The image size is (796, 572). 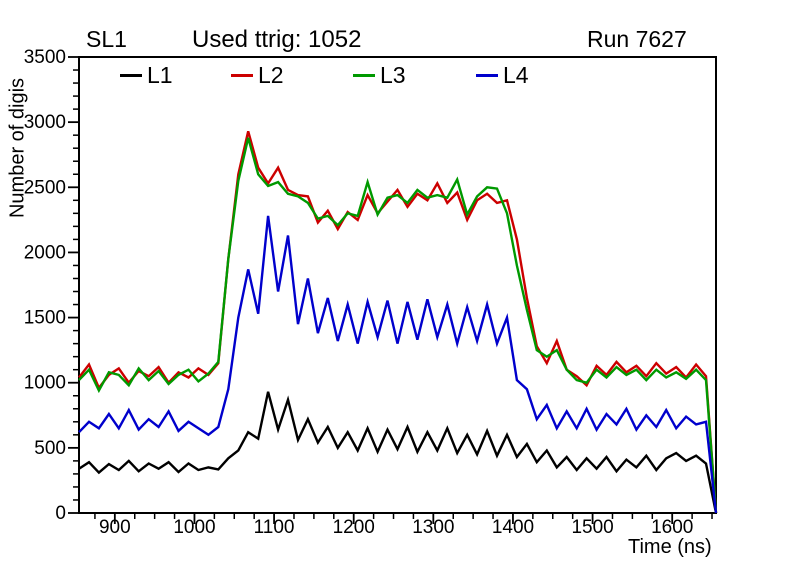 I want to click on chart-title: Used ttrig: 1052, so click(x=277, y=39).